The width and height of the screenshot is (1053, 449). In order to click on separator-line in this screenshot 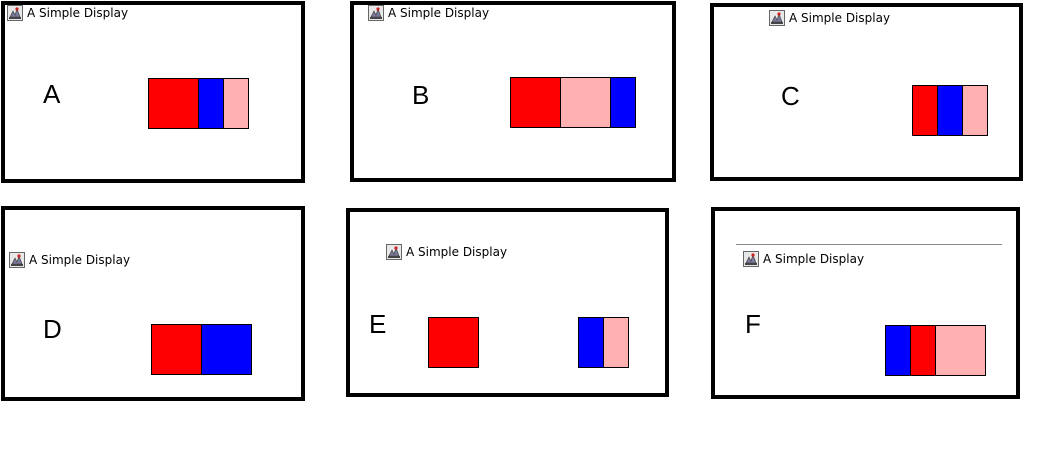, I will do `click(869, 244)`.